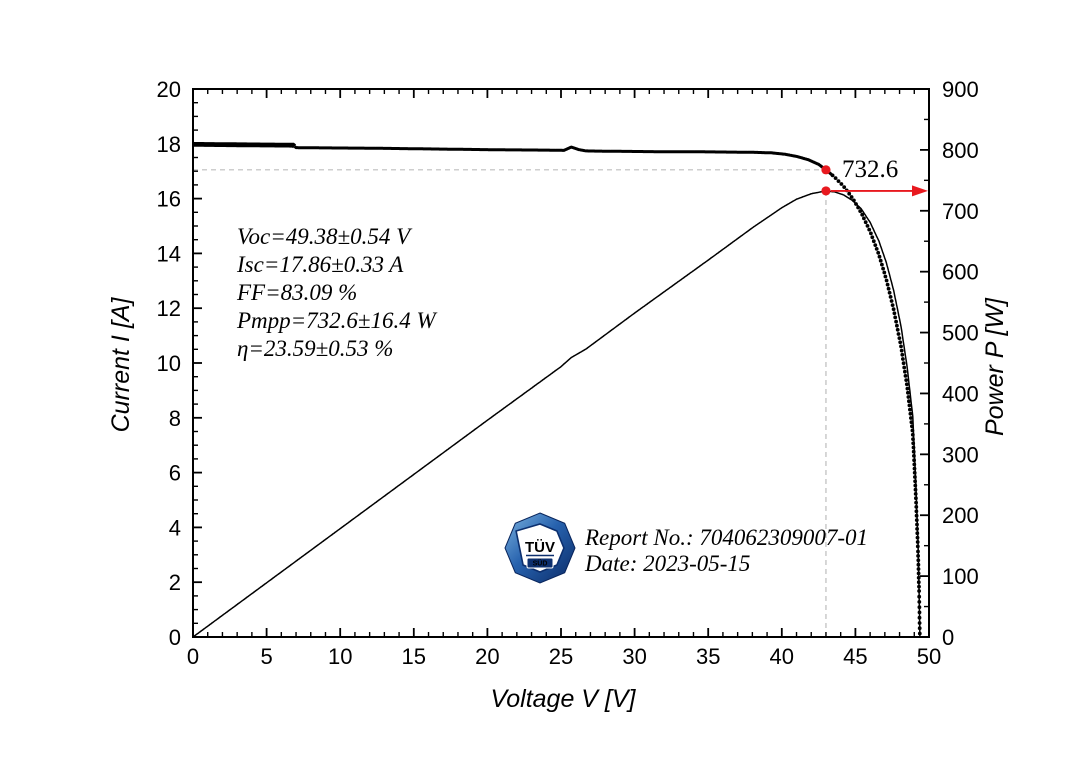 This screenshot has width=1080, height=764. Describe the element at coordinates (960, 211) in the screenshot. I see `right-tick-label: 700` at that location.